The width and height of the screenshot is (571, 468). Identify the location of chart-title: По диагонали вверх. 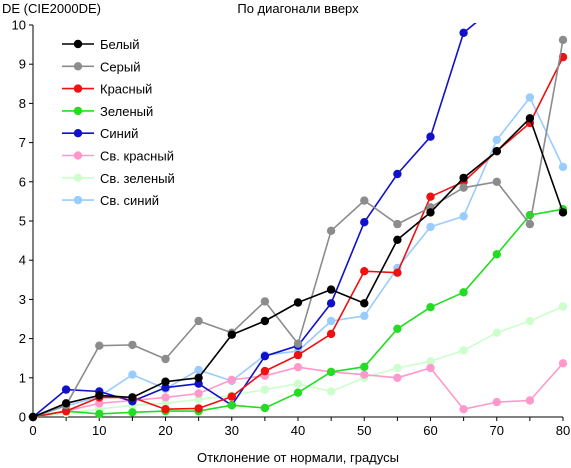
(298, 8).